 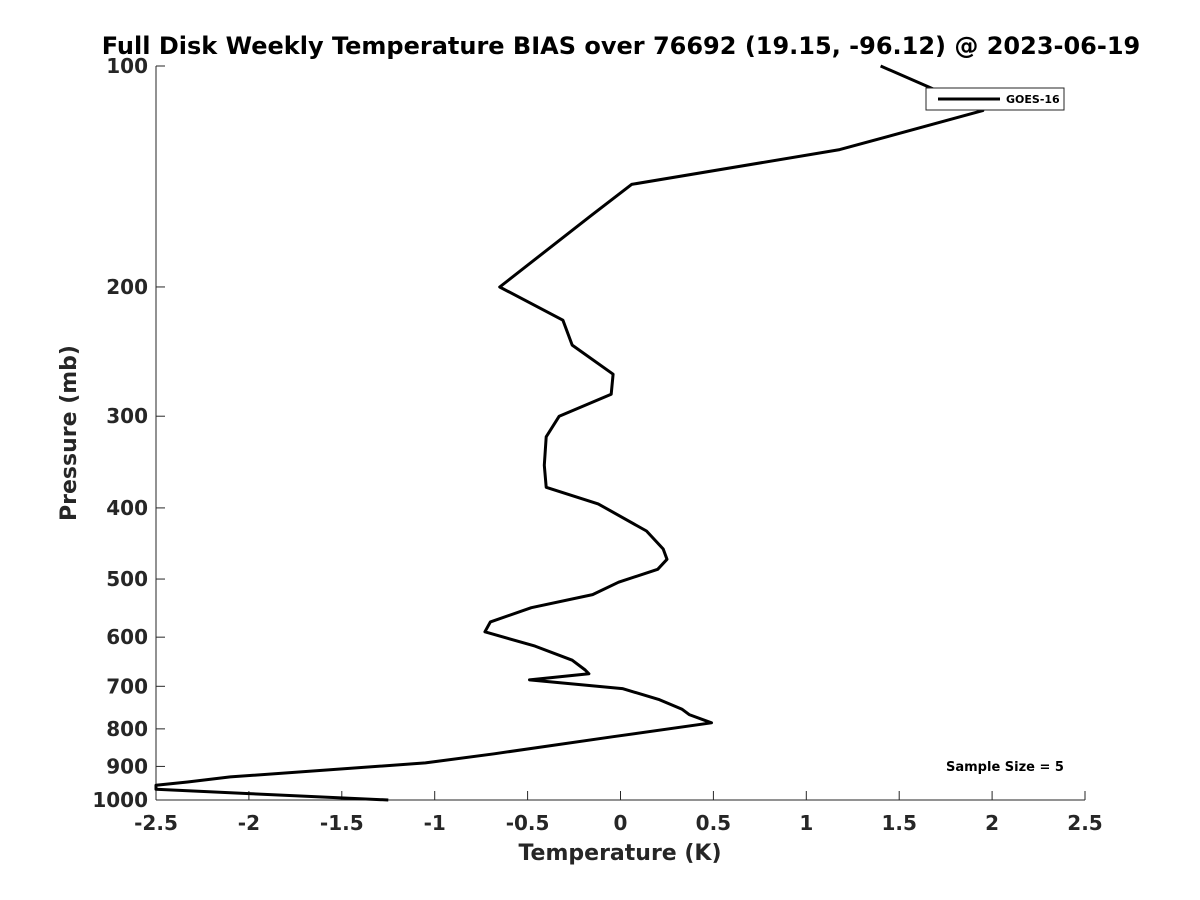 I want to click on x-tick-label: 2, so click(x=992, y=823).